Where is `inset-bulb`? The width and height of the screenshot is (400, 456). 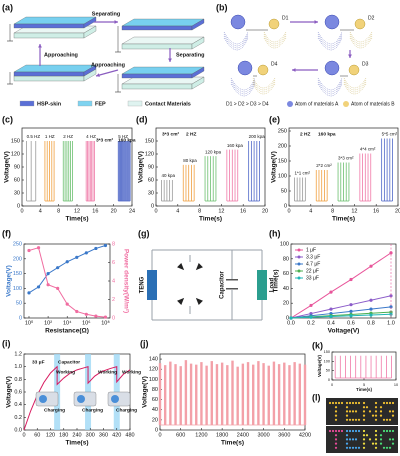 inset-bulb is located at coordinates (43, 399).